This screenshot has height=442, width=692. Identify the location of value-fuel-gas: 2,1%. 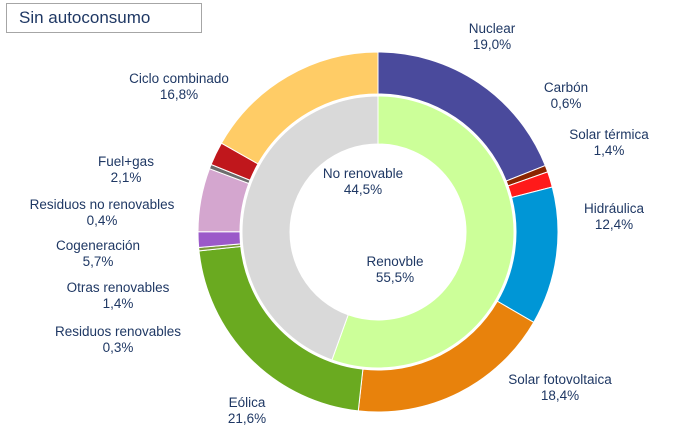
(126, 177).